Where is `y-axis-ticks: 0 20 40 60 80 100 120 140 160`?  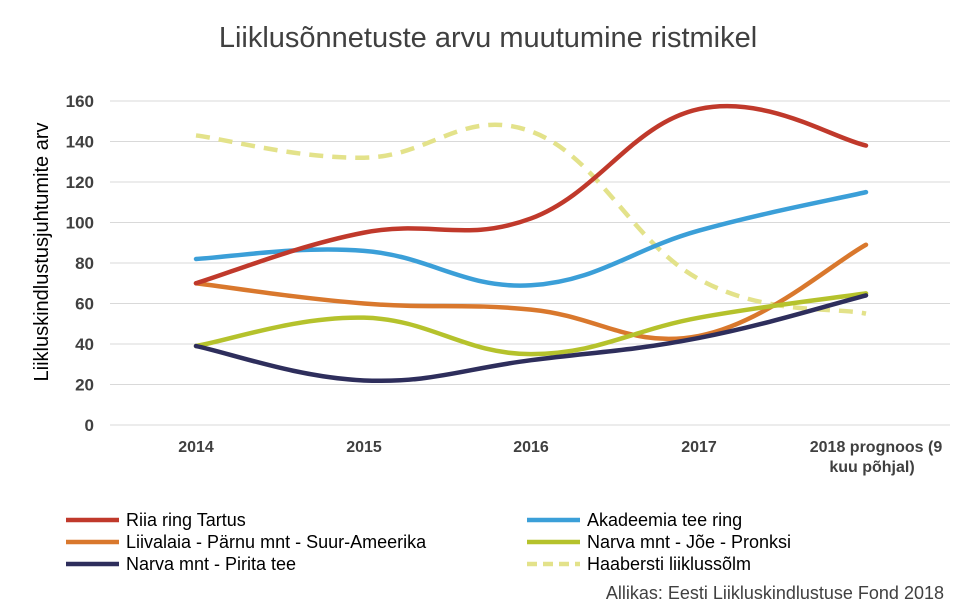
y-axis-ticks: 0 20 40 60 80 100 120 140 160 is located at coordinates (80, 263).